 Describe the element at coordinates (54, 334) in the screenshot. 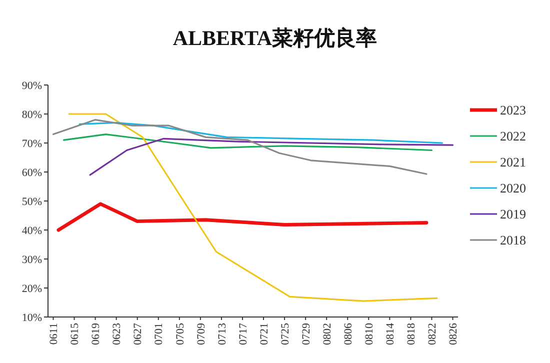

I see `x-tick-label: 0611` at that location.